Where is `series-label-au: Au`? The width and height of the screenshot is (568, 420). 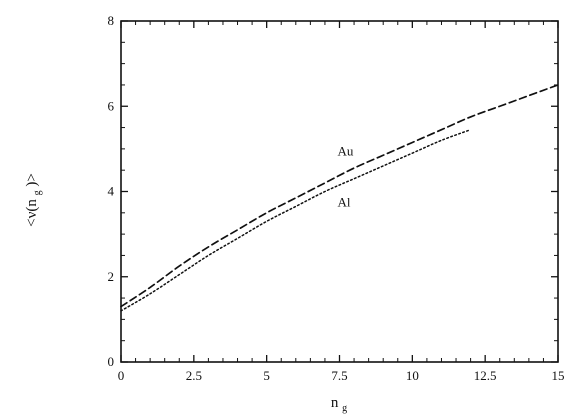
series-label-au: Au is located at coordinates (346, 150).